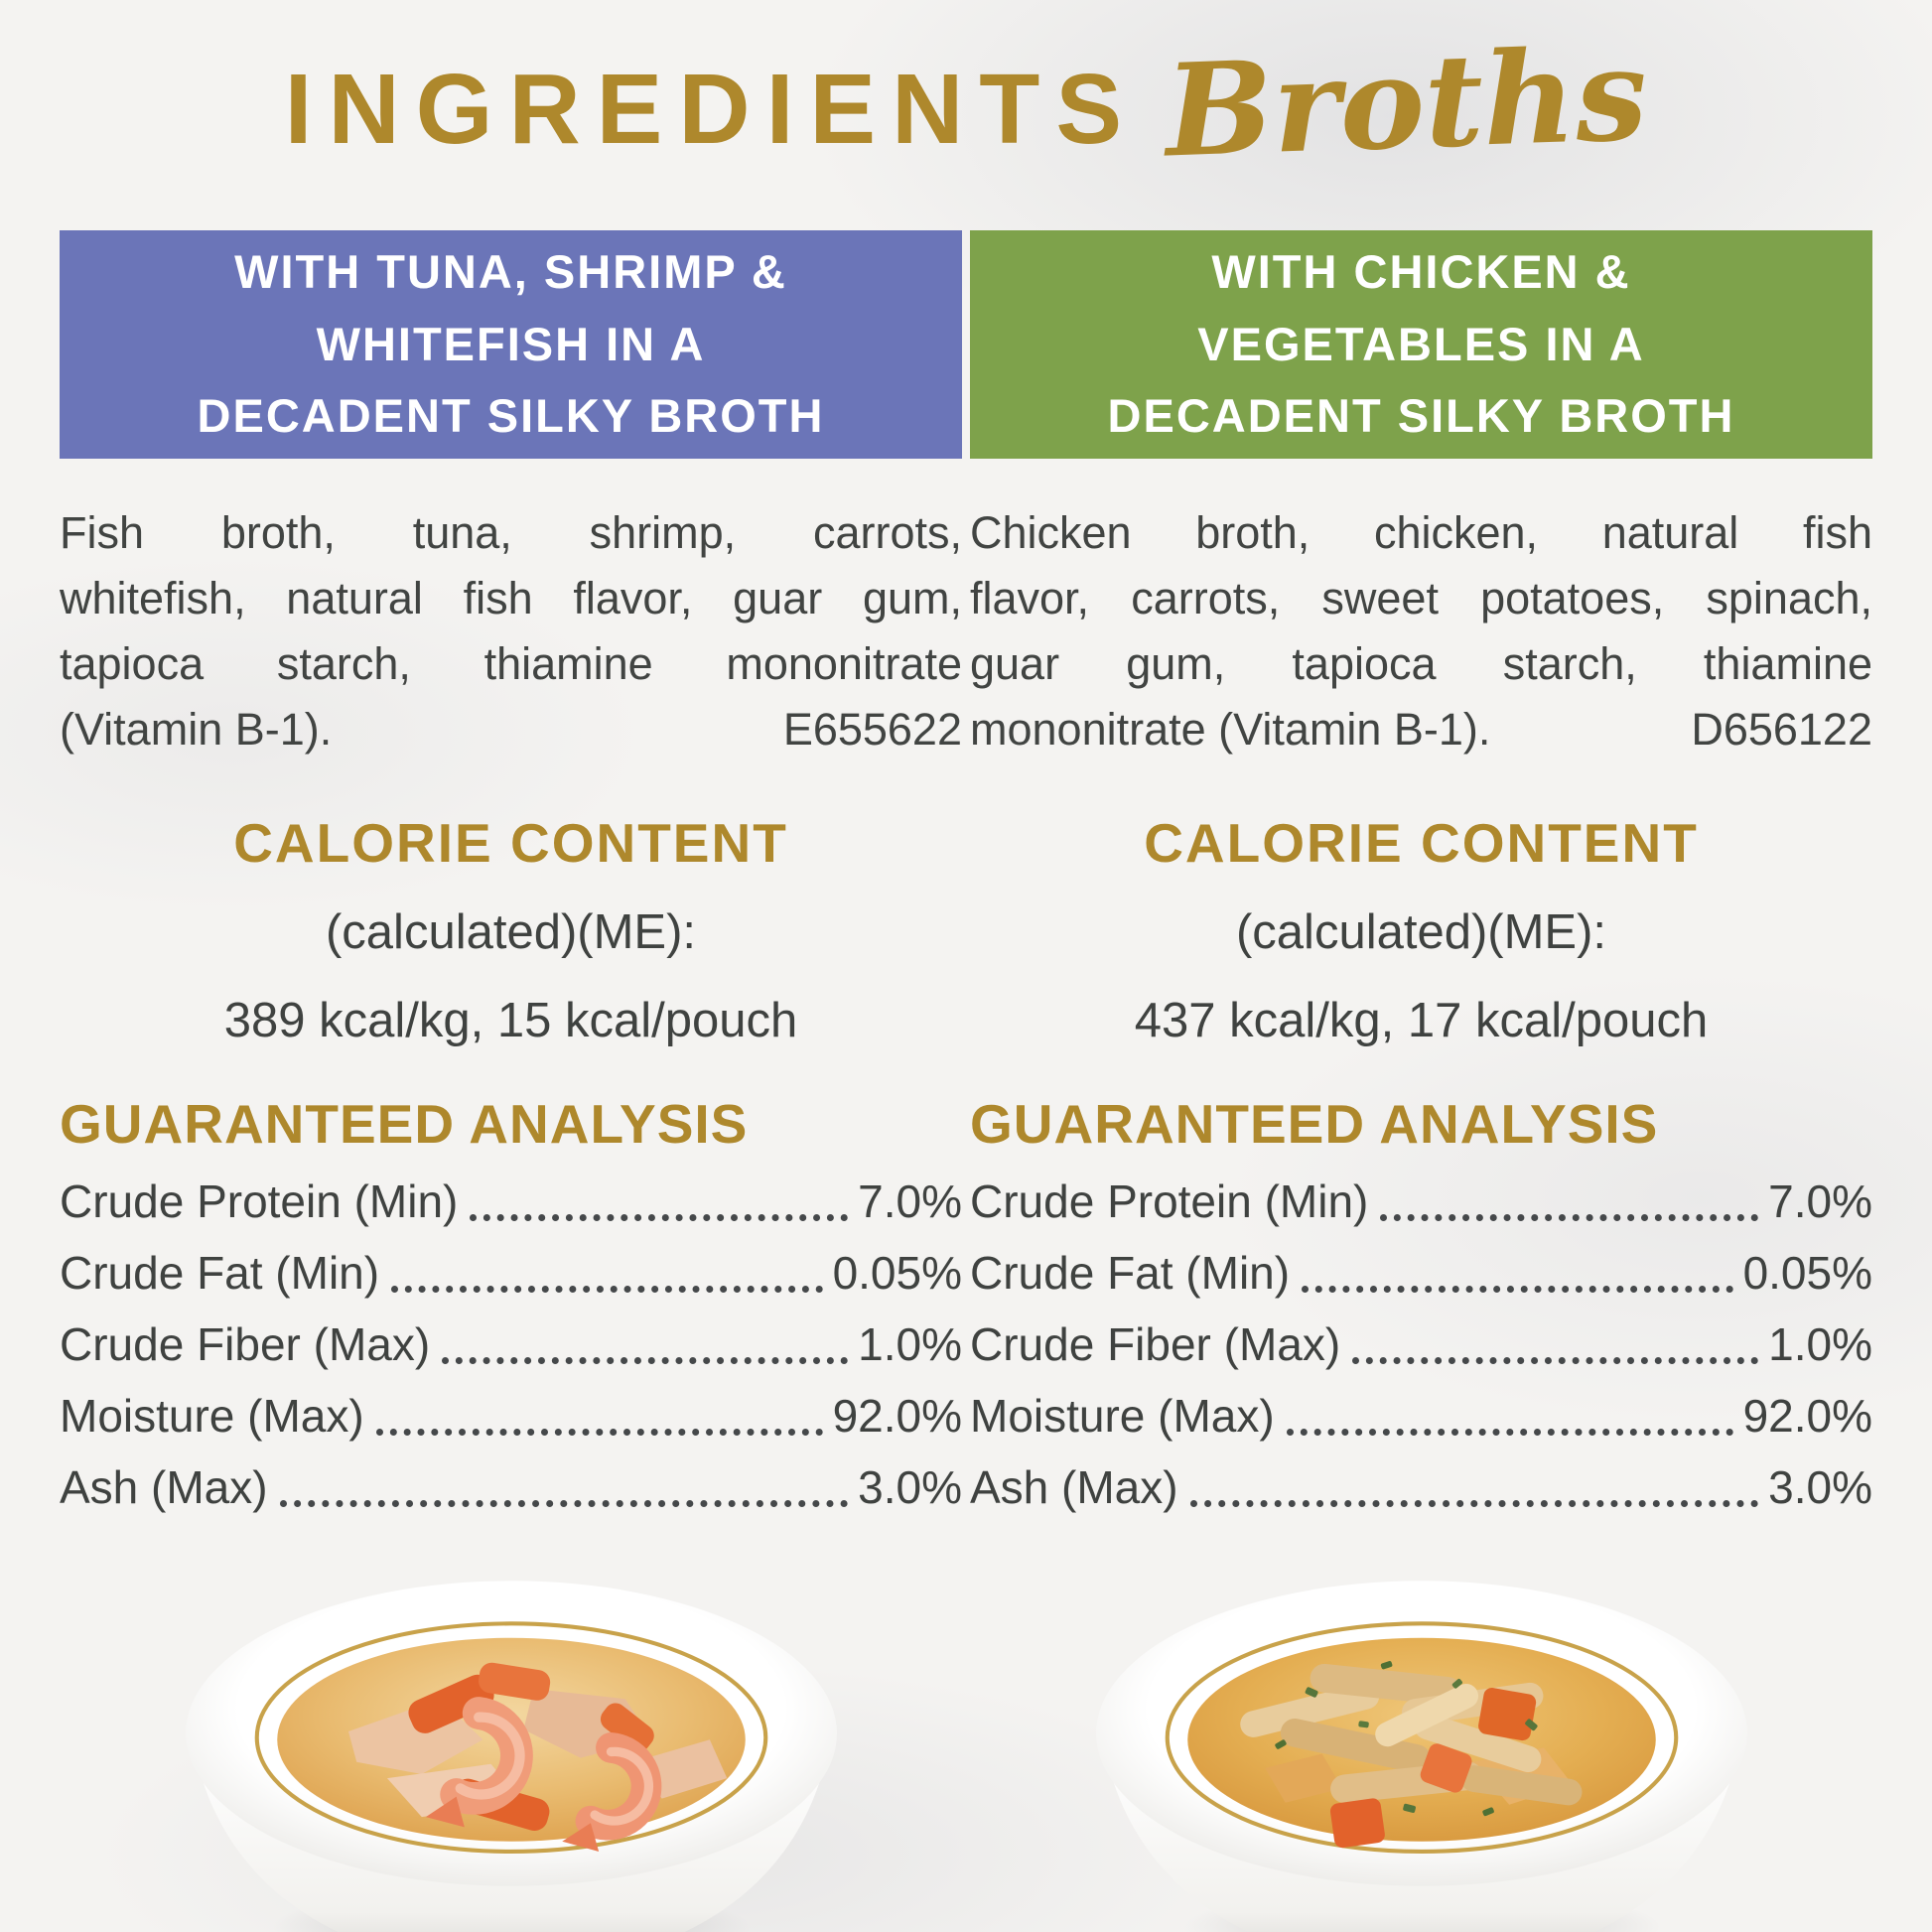 The width and height of the screenshot is (1932, 1932). Describe the element at coordinates (711, 109) in the screenshot. I see `title-ingredients: INGREDIENTS` at that location.